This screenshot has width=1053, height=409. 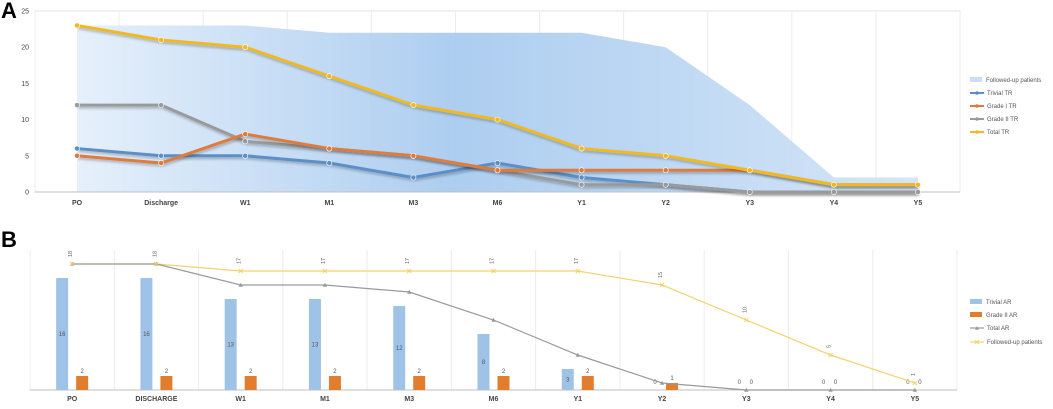 What do you see at coordinates (665, 203) in the screenshot?
I see `x-tick-label-a: Y2` at bounding box center [665, 203].